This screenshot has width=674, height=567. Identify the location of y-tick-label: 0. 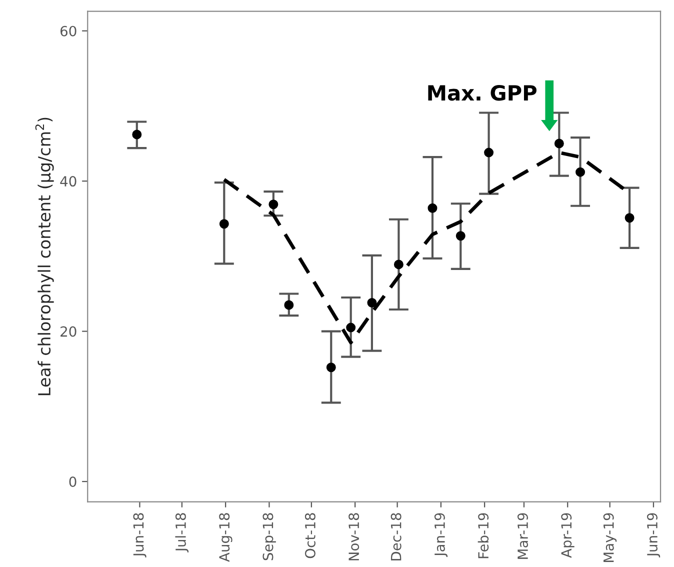
(72, 481).